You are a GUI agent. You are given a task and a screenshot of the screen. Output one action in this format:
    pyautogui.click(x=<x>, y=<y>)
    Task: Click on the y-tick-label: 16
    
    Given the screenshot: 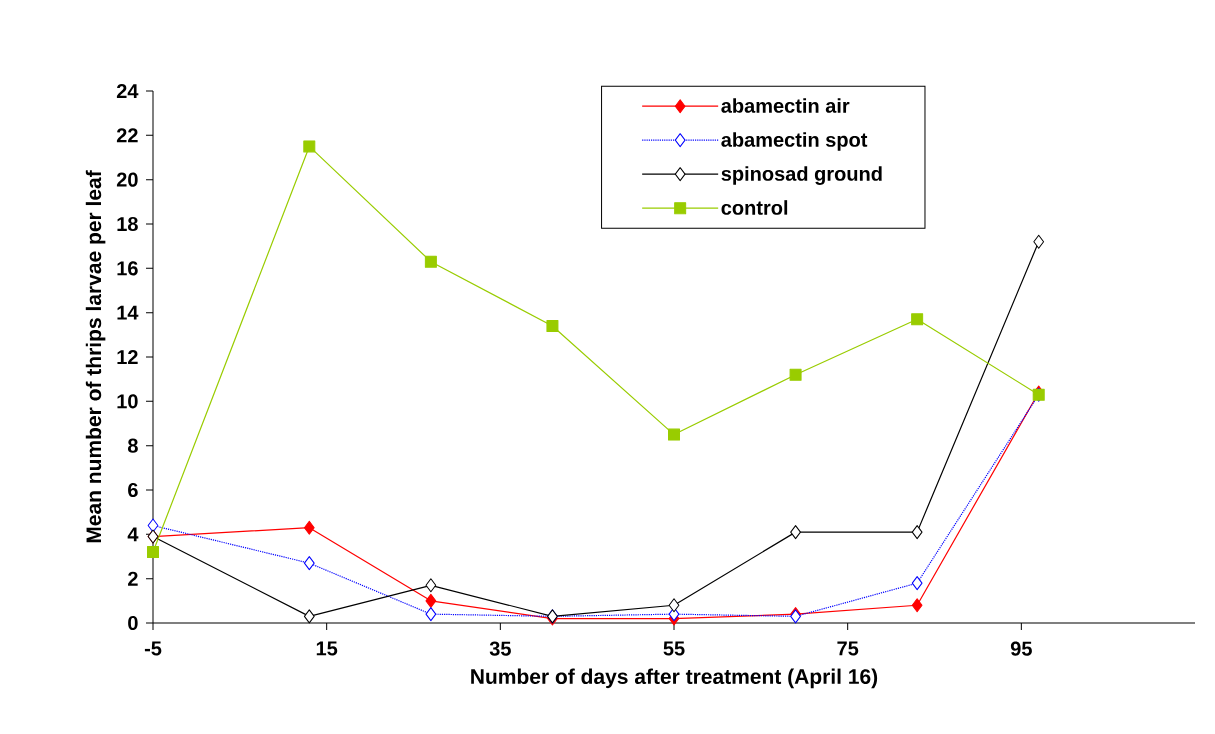 What is the action you would take?
    pyautogui.click(x=127, y=268)
    